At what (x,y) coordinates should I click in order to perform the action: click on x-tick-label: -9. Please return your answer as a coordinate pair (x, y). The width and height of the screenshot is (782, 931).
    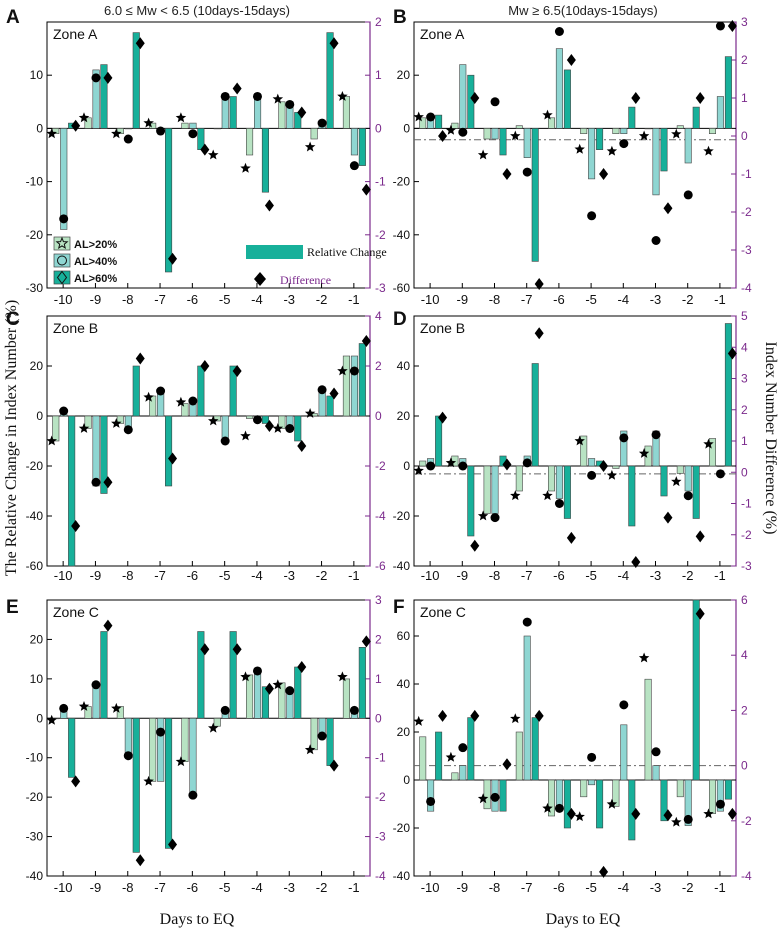
    Looking at the image, I should click on (96, 575).